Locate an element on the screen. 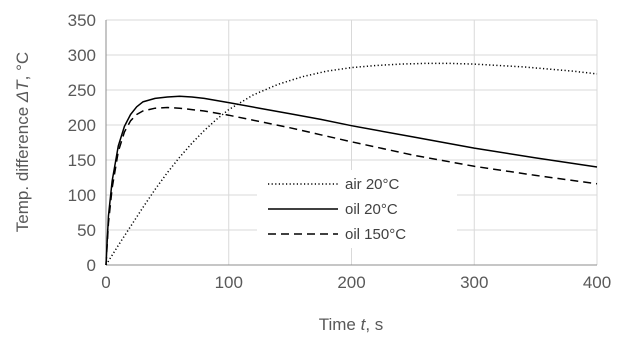 The width and height of the screenshot is (627, 342). legend: air 20°C oil 20°C oil 150°C is located at coordinates (357, 209).